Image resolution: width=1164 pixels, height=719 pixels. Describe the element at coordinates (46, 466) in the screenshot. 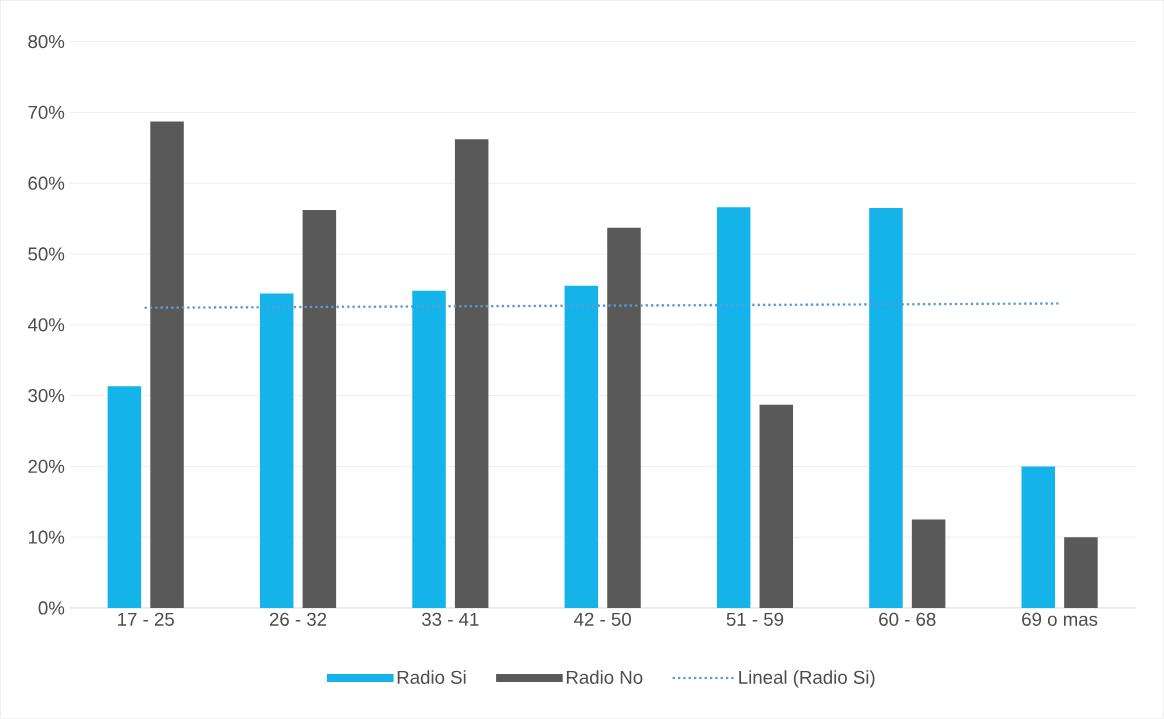

I see `y-tick-label: 20%` at that location.